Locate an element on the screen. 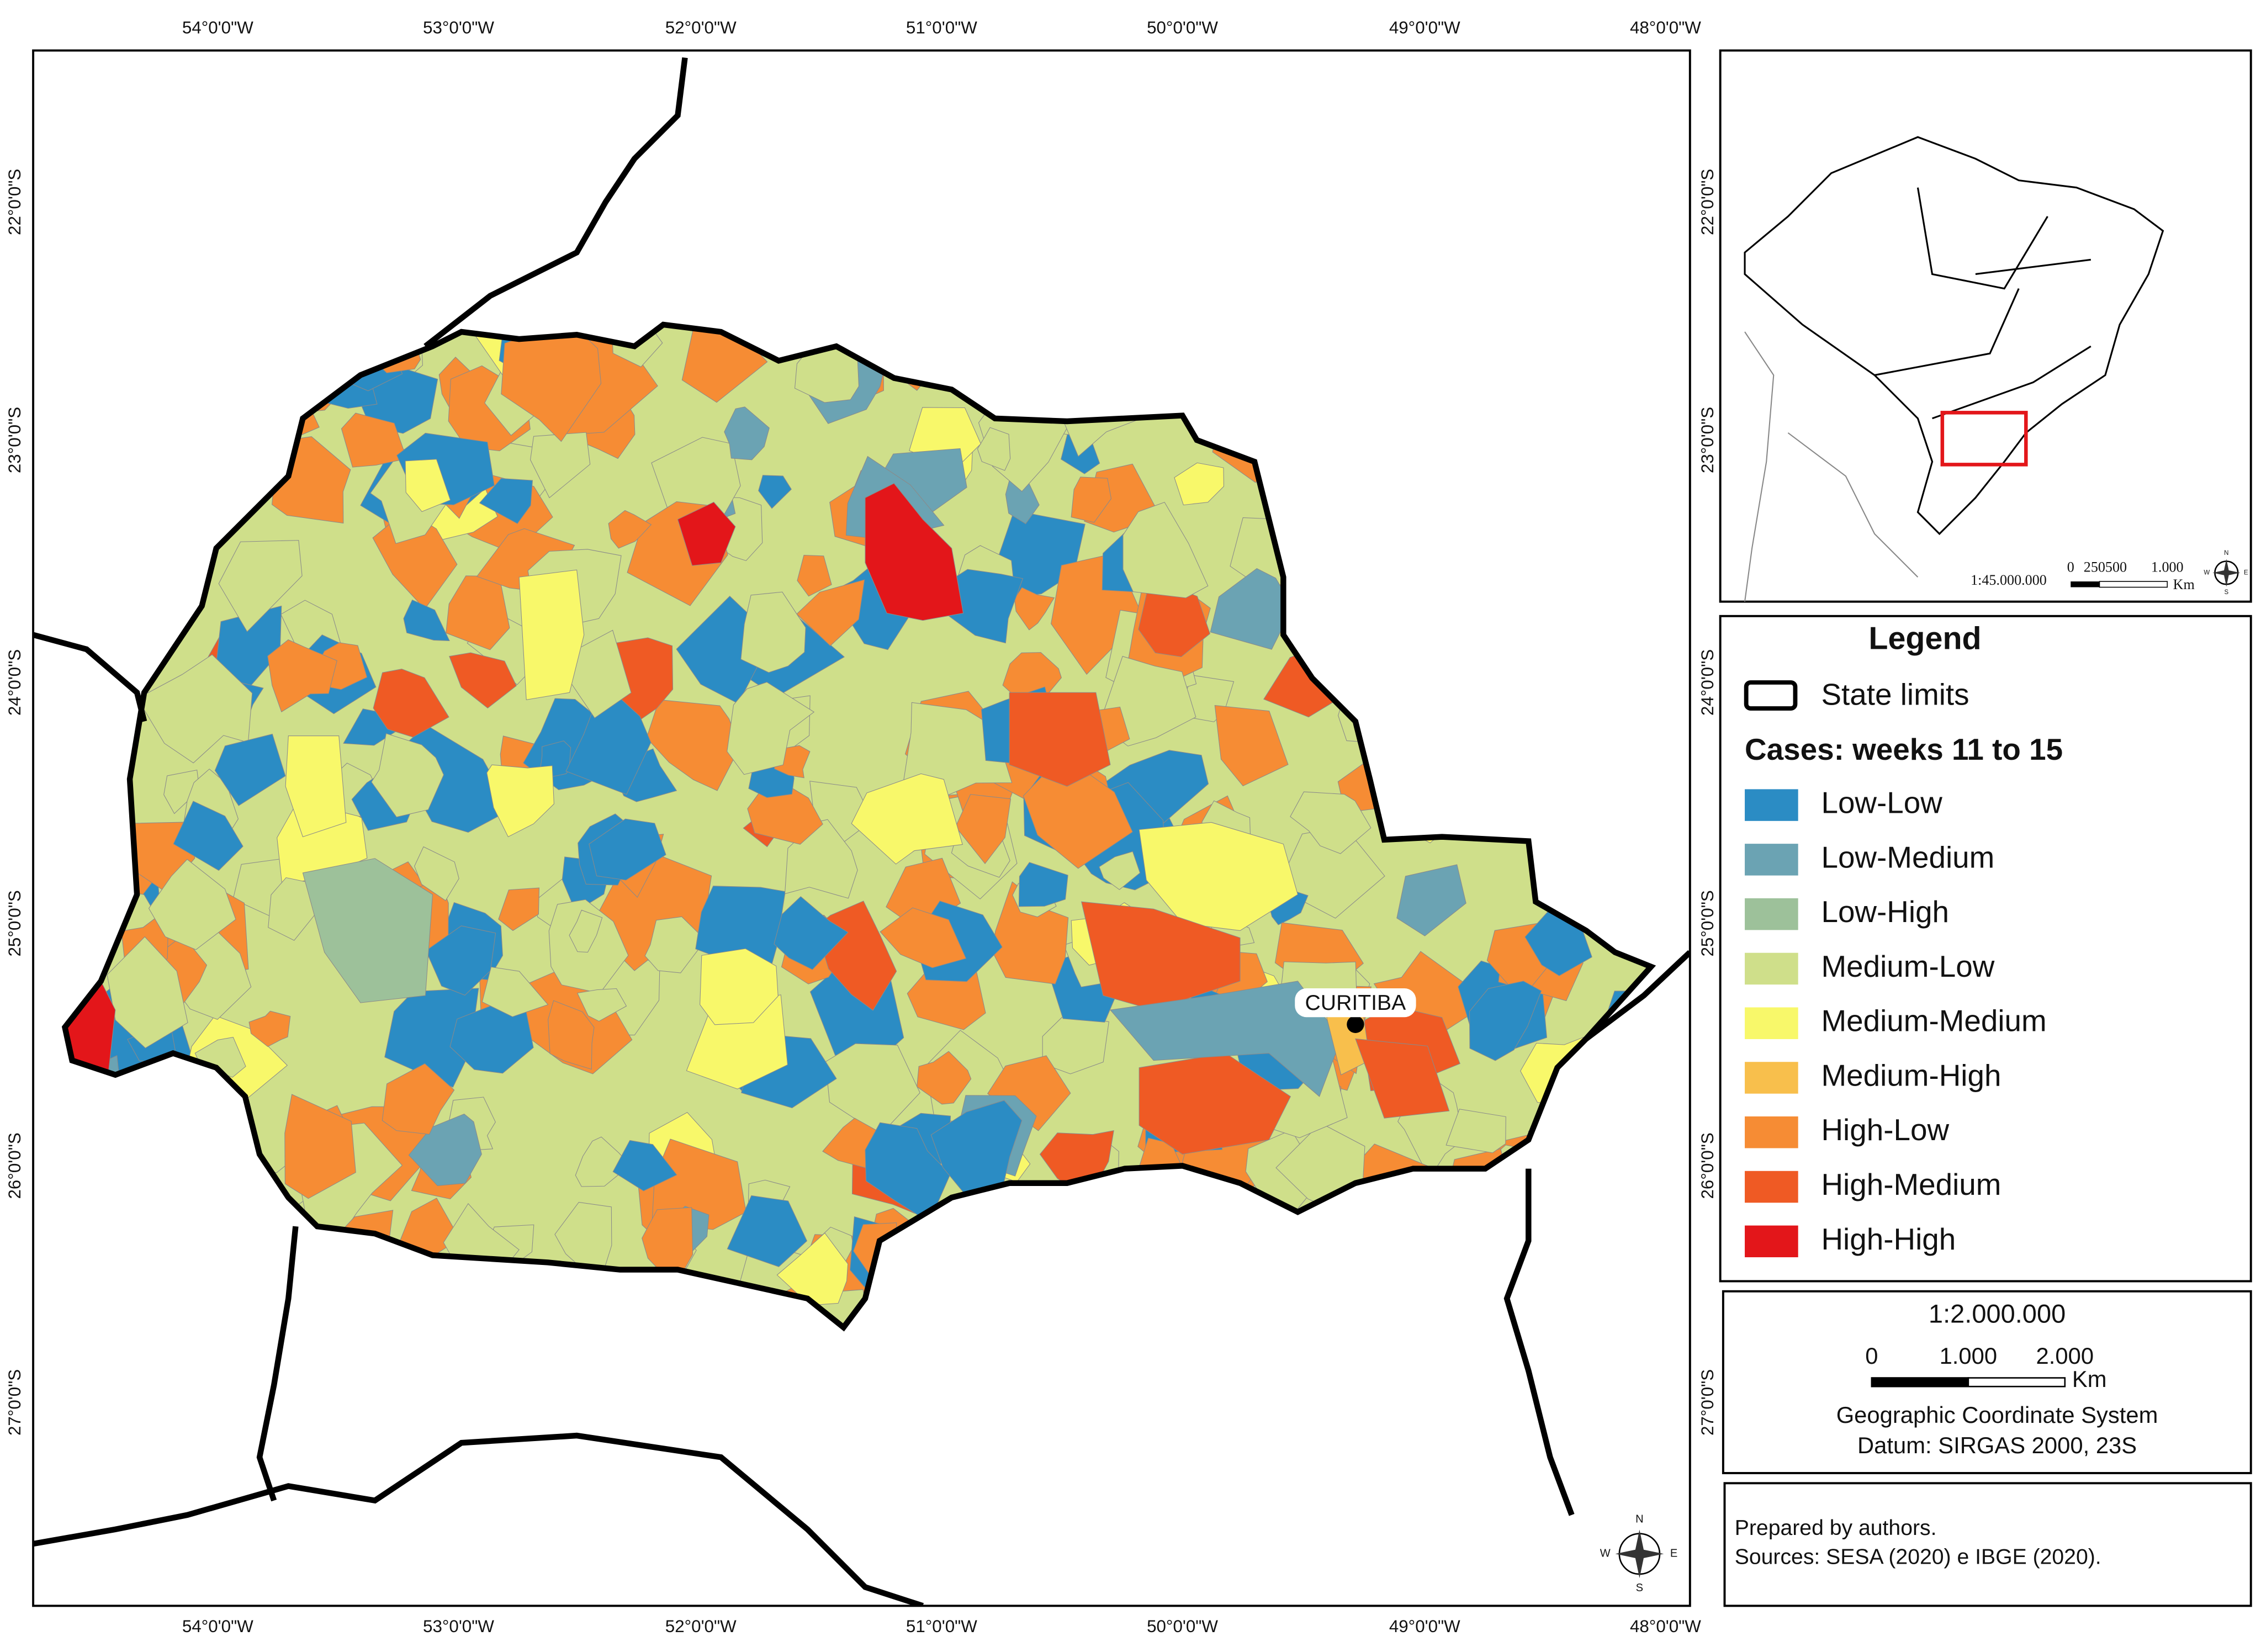  inset-compass: N E S W is located at coordinates (2226, 573).